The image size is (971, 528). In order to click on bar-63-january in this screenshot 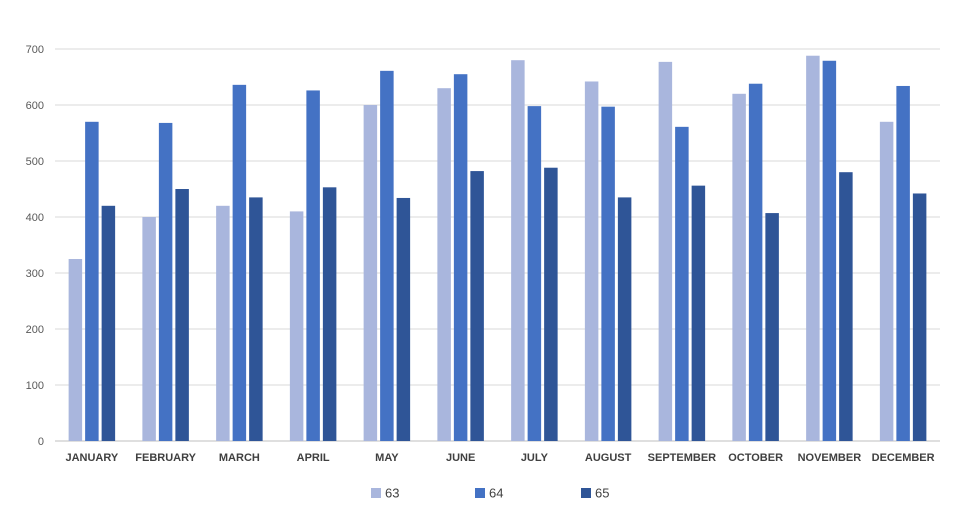, I will do `click(75, 350)`.